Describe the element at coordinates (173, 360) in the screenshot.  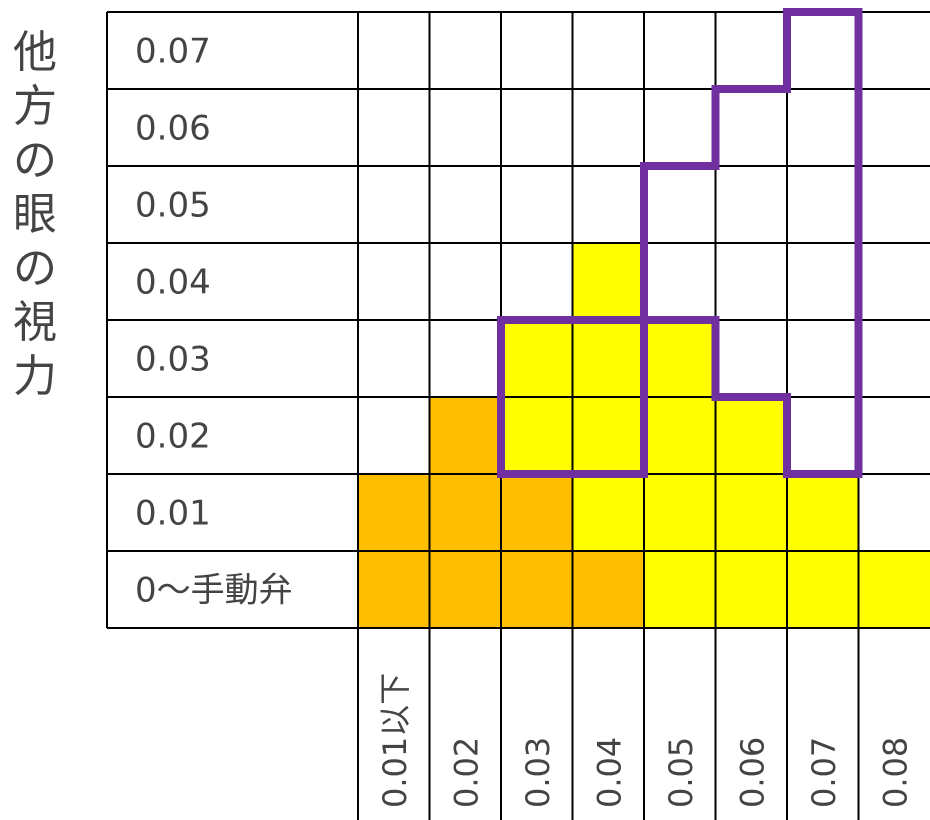
I see `row-label: 0.03` at that location.